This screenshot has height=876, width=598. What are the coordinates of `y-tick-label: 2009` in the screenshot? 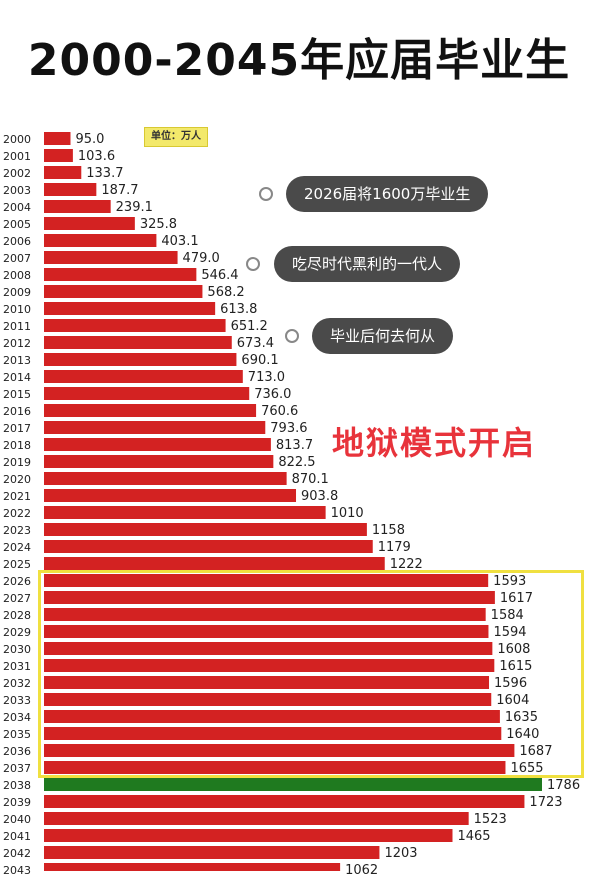 It's located at (17, 292).